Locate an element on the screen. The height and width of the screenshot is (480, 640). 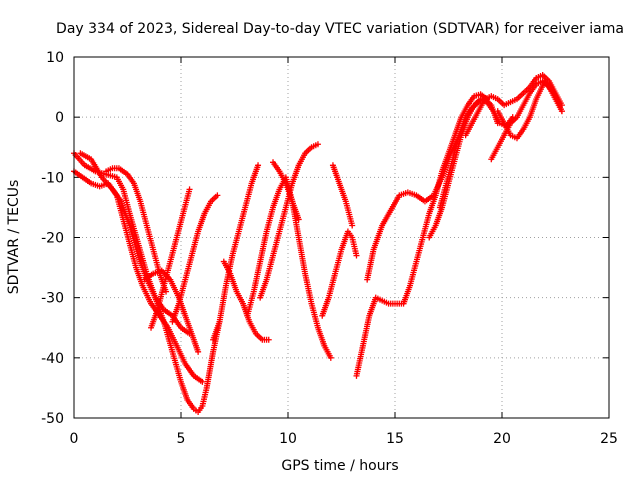
y-tick-label: -50 is located at coordinates (52, 419).